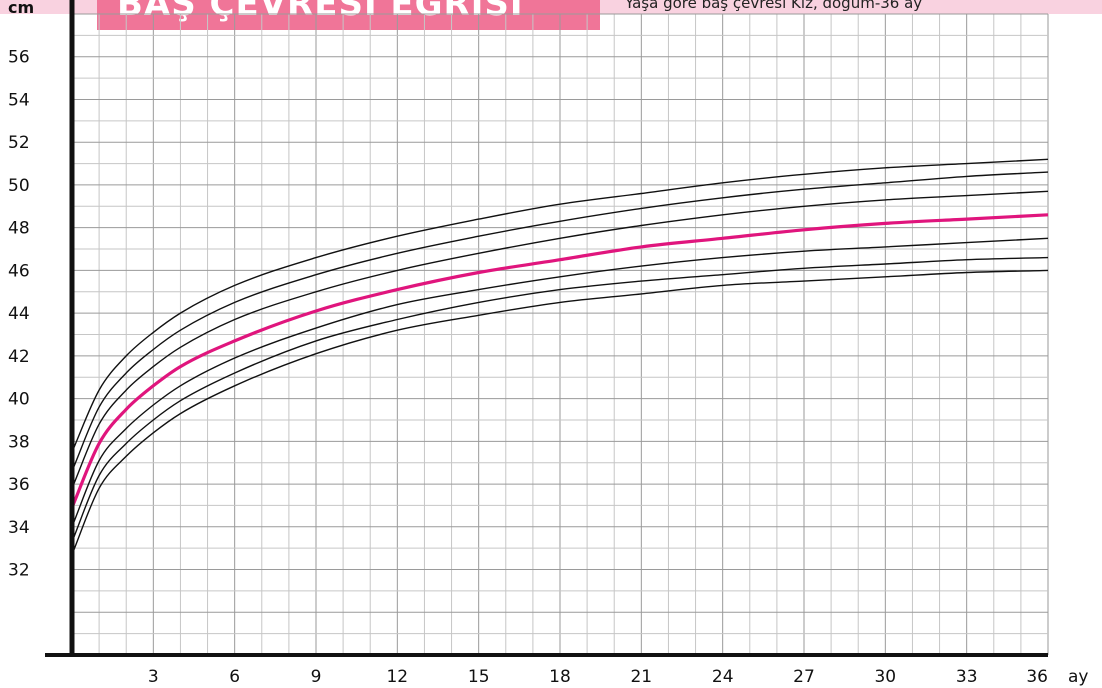  I want to click on x-tick-label: 21, so click(641, 677).